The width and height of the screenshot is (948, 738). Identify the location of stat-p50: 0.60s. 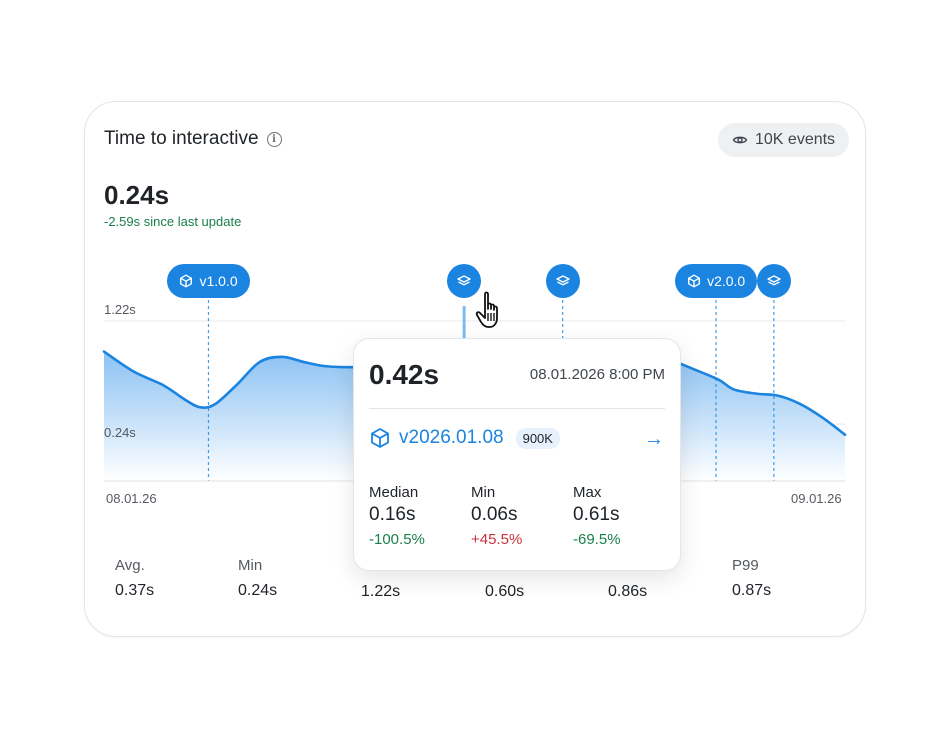
(504, 579).